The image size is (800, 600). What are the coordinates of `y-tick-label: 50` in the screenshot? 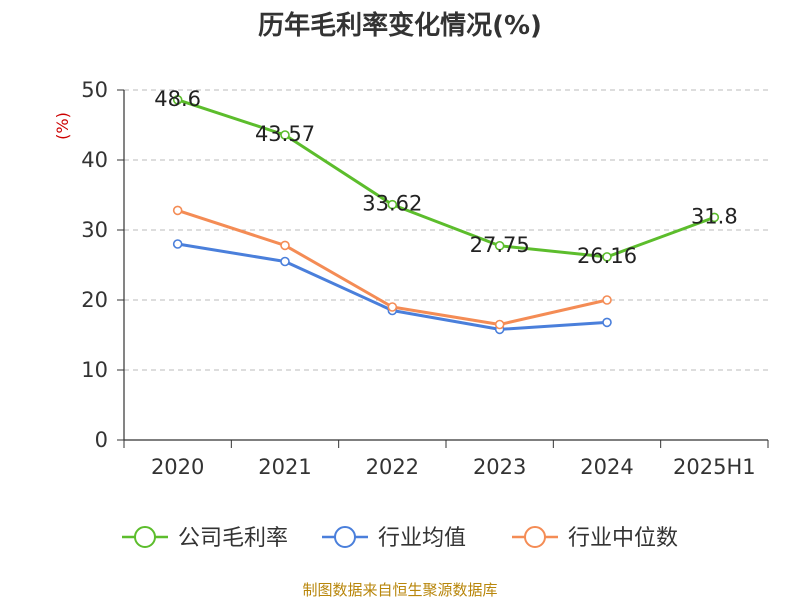 It's located at (94, 90).